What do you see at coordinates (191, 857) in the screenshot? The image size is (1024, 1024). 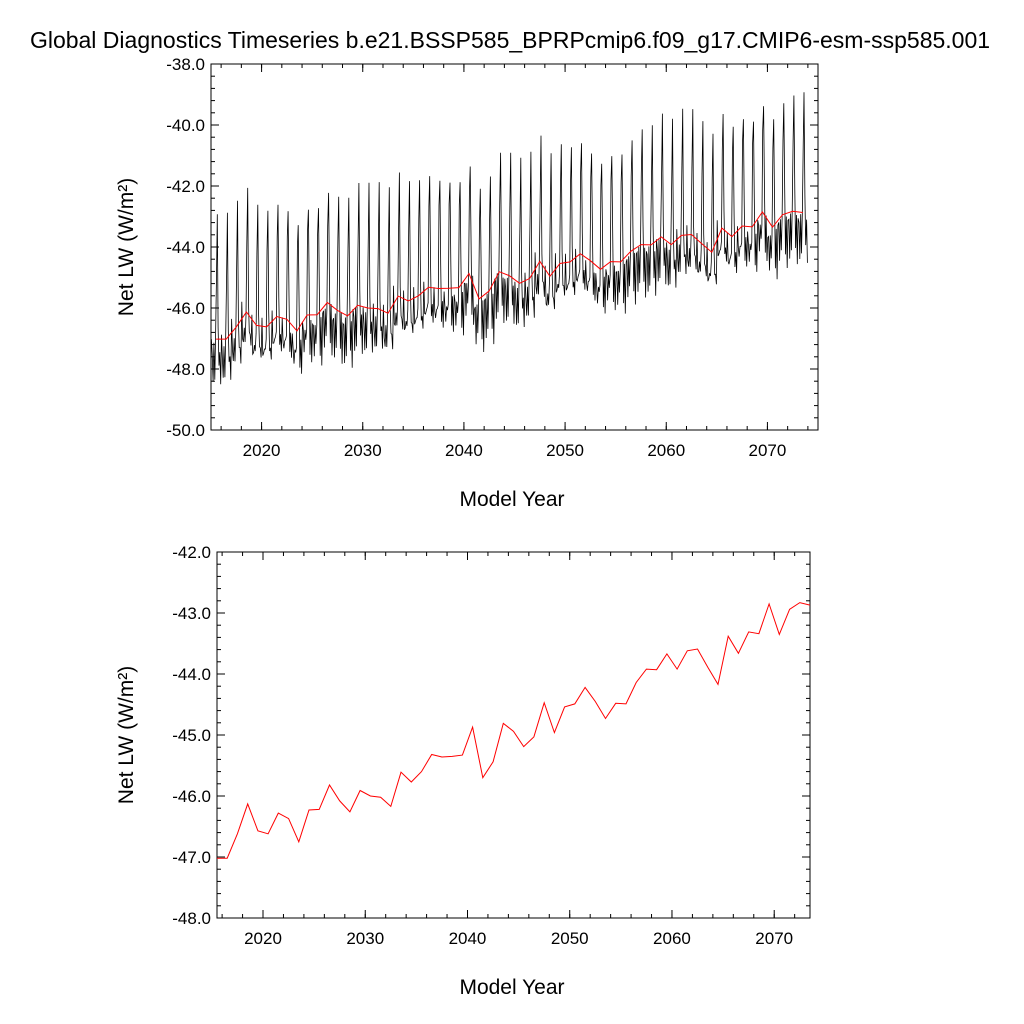 I see `y-tick-label: -47.0` at bounding box center [191, 857].